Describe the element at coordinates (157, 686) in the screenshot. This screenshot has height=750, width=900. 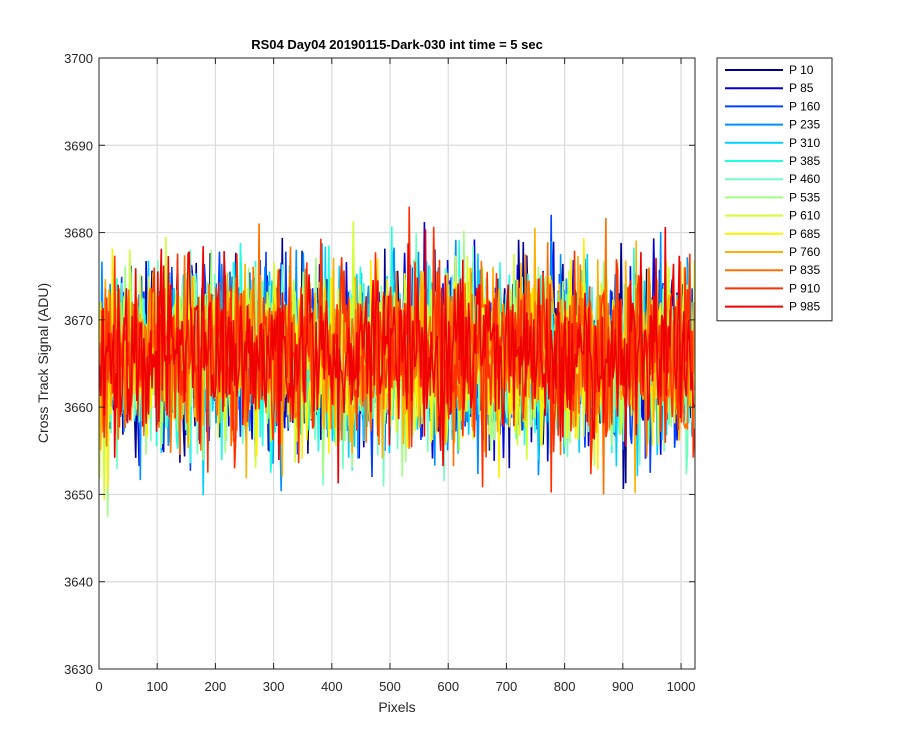
I see `x-tick-label: 100` at that location.